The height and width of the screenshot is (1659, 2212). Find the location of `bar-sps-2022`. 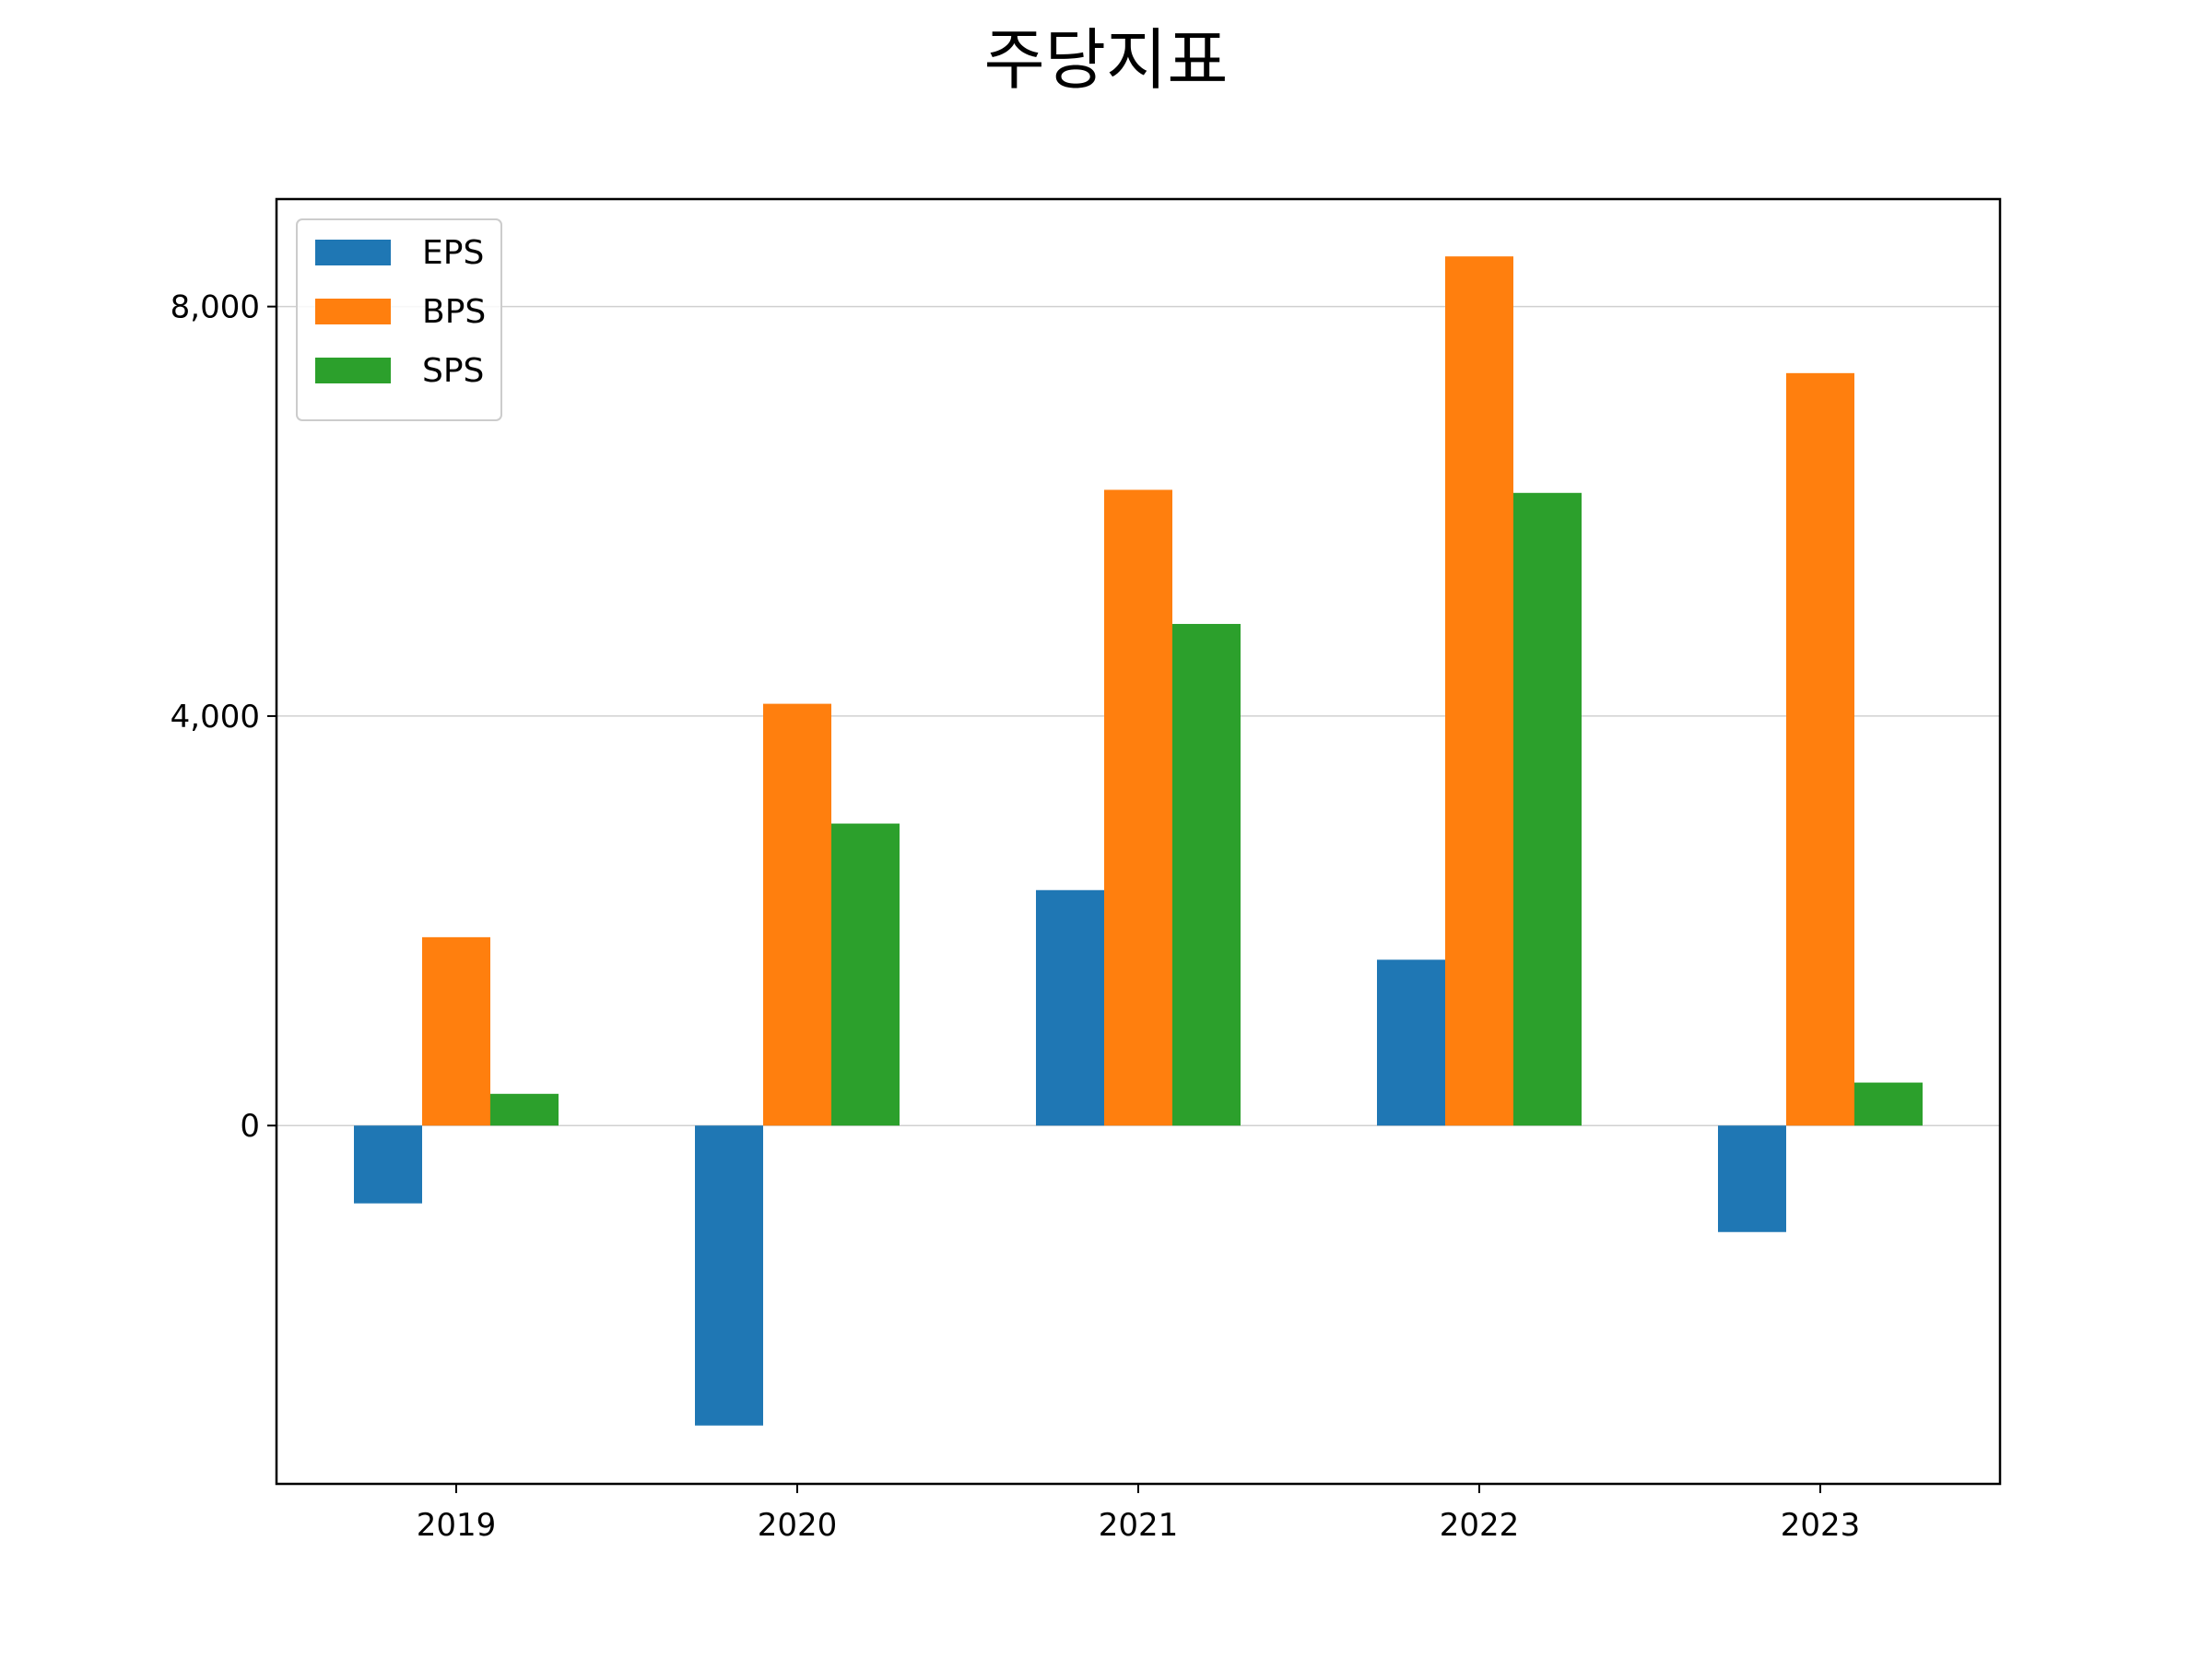

bar-sps-2022 is located at coordinates (1547, 809).